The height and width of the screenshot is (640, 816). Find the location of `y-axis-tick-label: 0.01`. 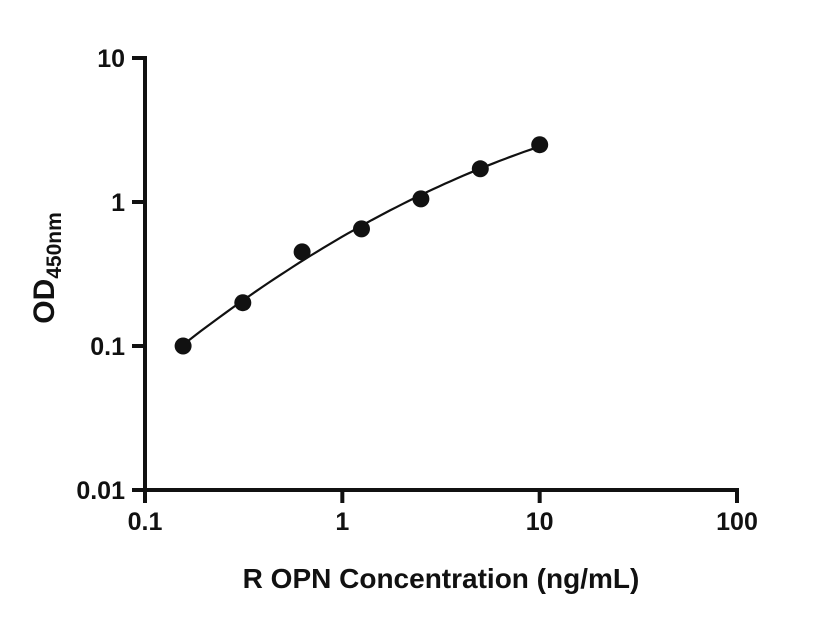

y-axis-tick-label: 0.01 is located at coordinates (100, 491).